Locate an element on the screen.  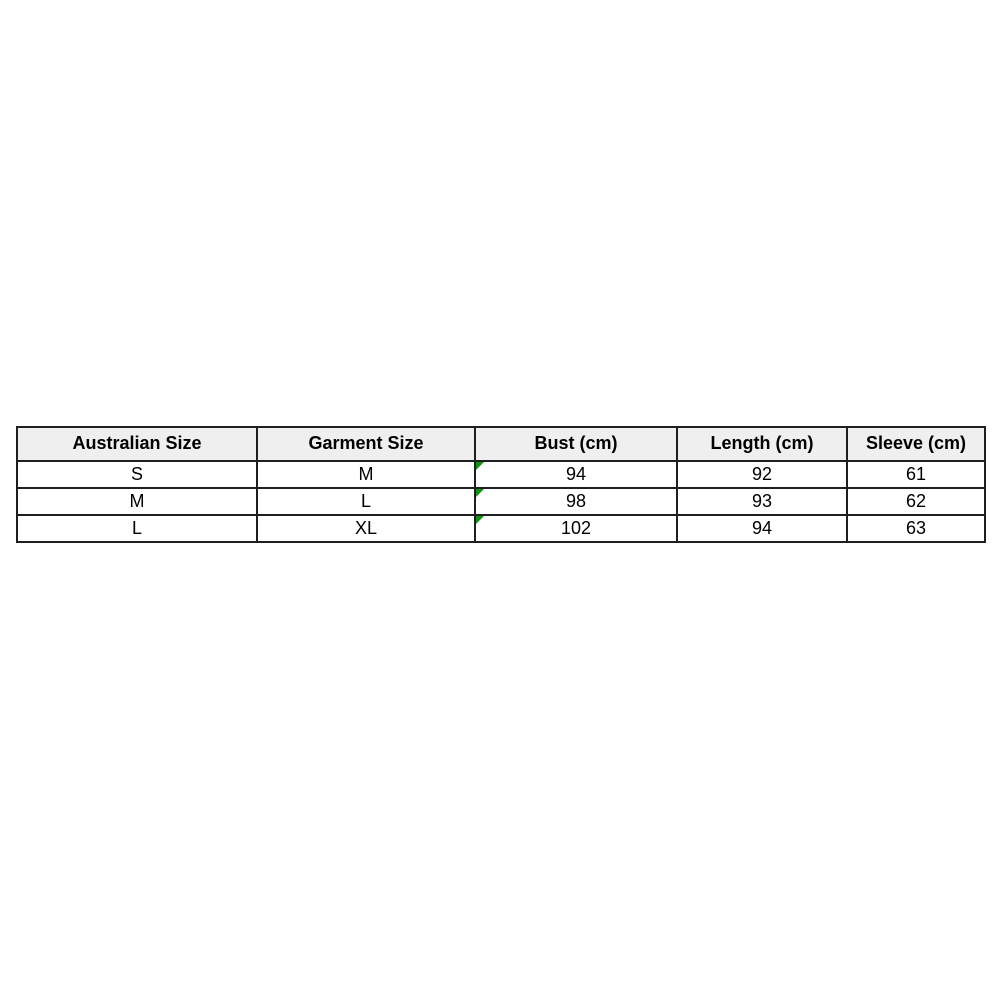
table-cell: S is located at coordinates (137, 474).